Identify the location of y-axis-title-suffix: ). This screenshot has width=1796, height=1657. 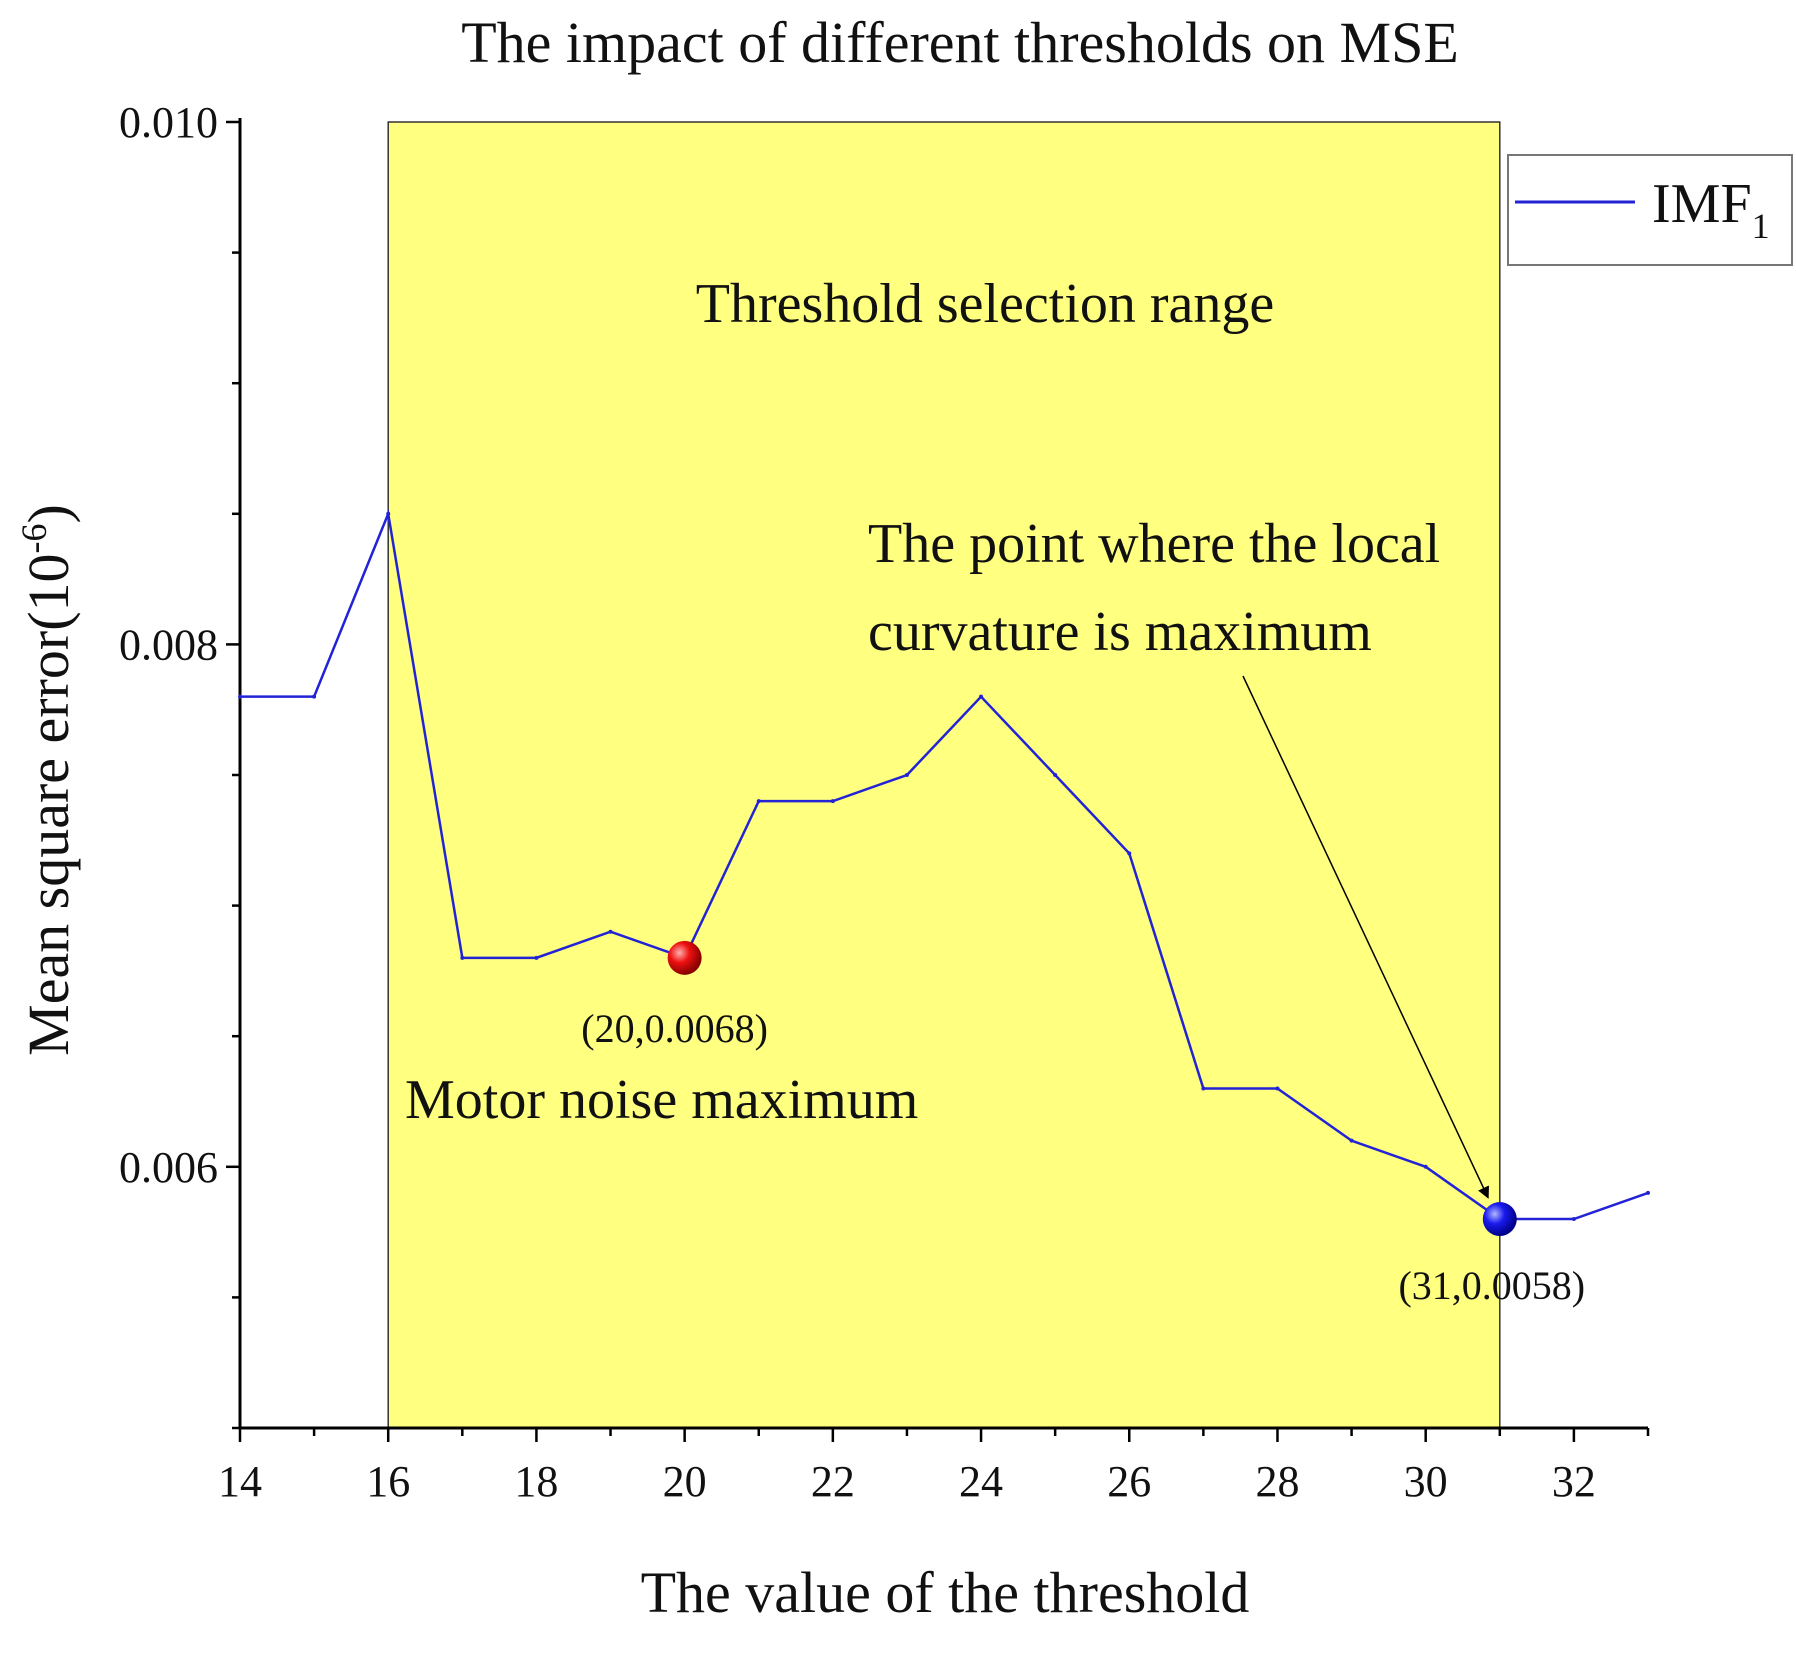
(48, 513).